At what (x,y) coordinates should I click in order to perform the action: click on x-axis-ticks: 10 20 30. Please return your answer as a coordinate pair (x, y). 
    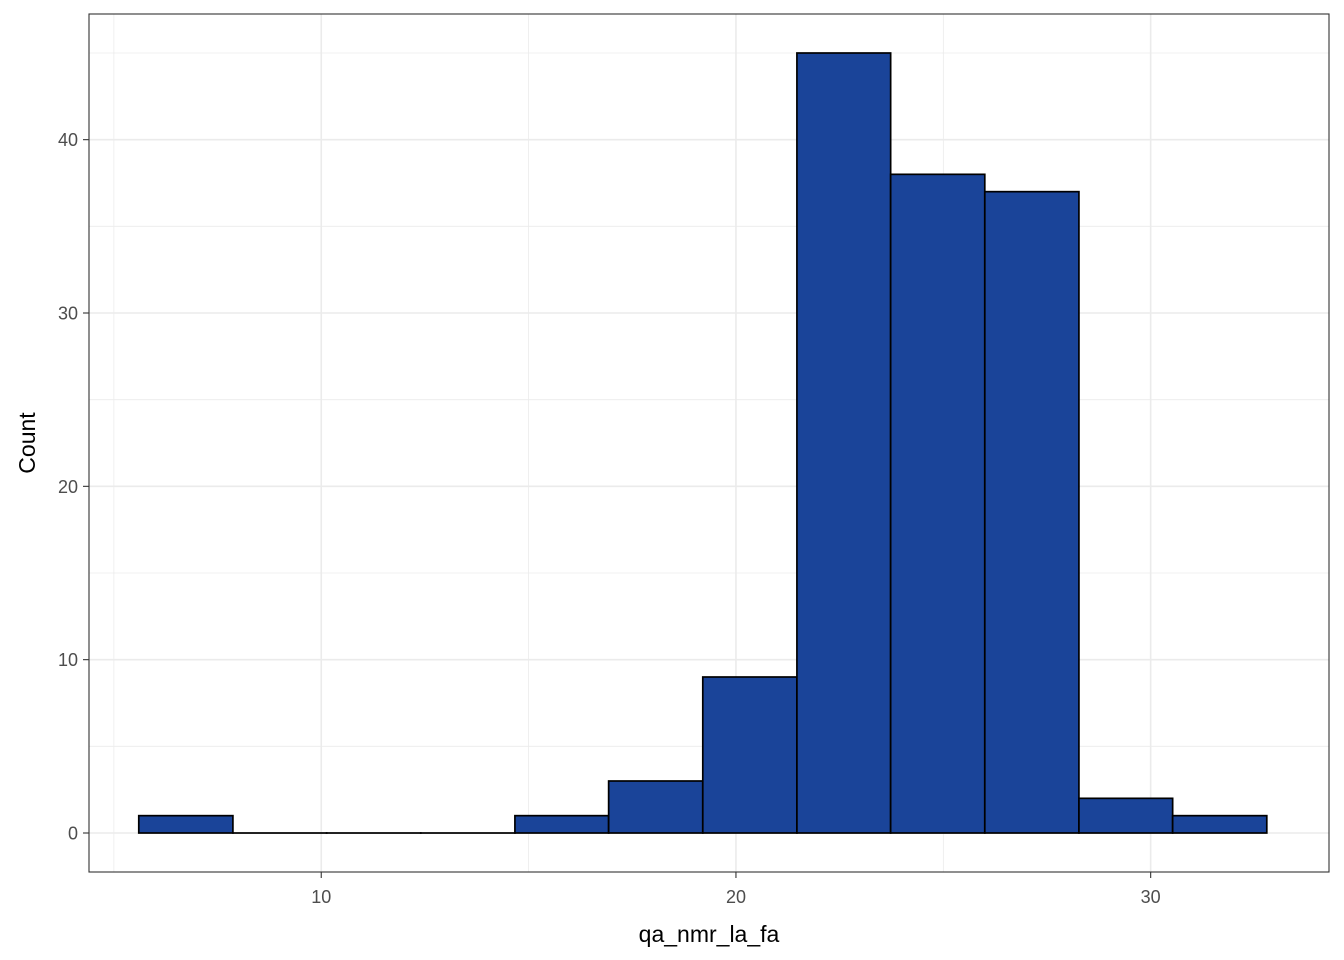
    Looking at the image, I should click on (736, 889).